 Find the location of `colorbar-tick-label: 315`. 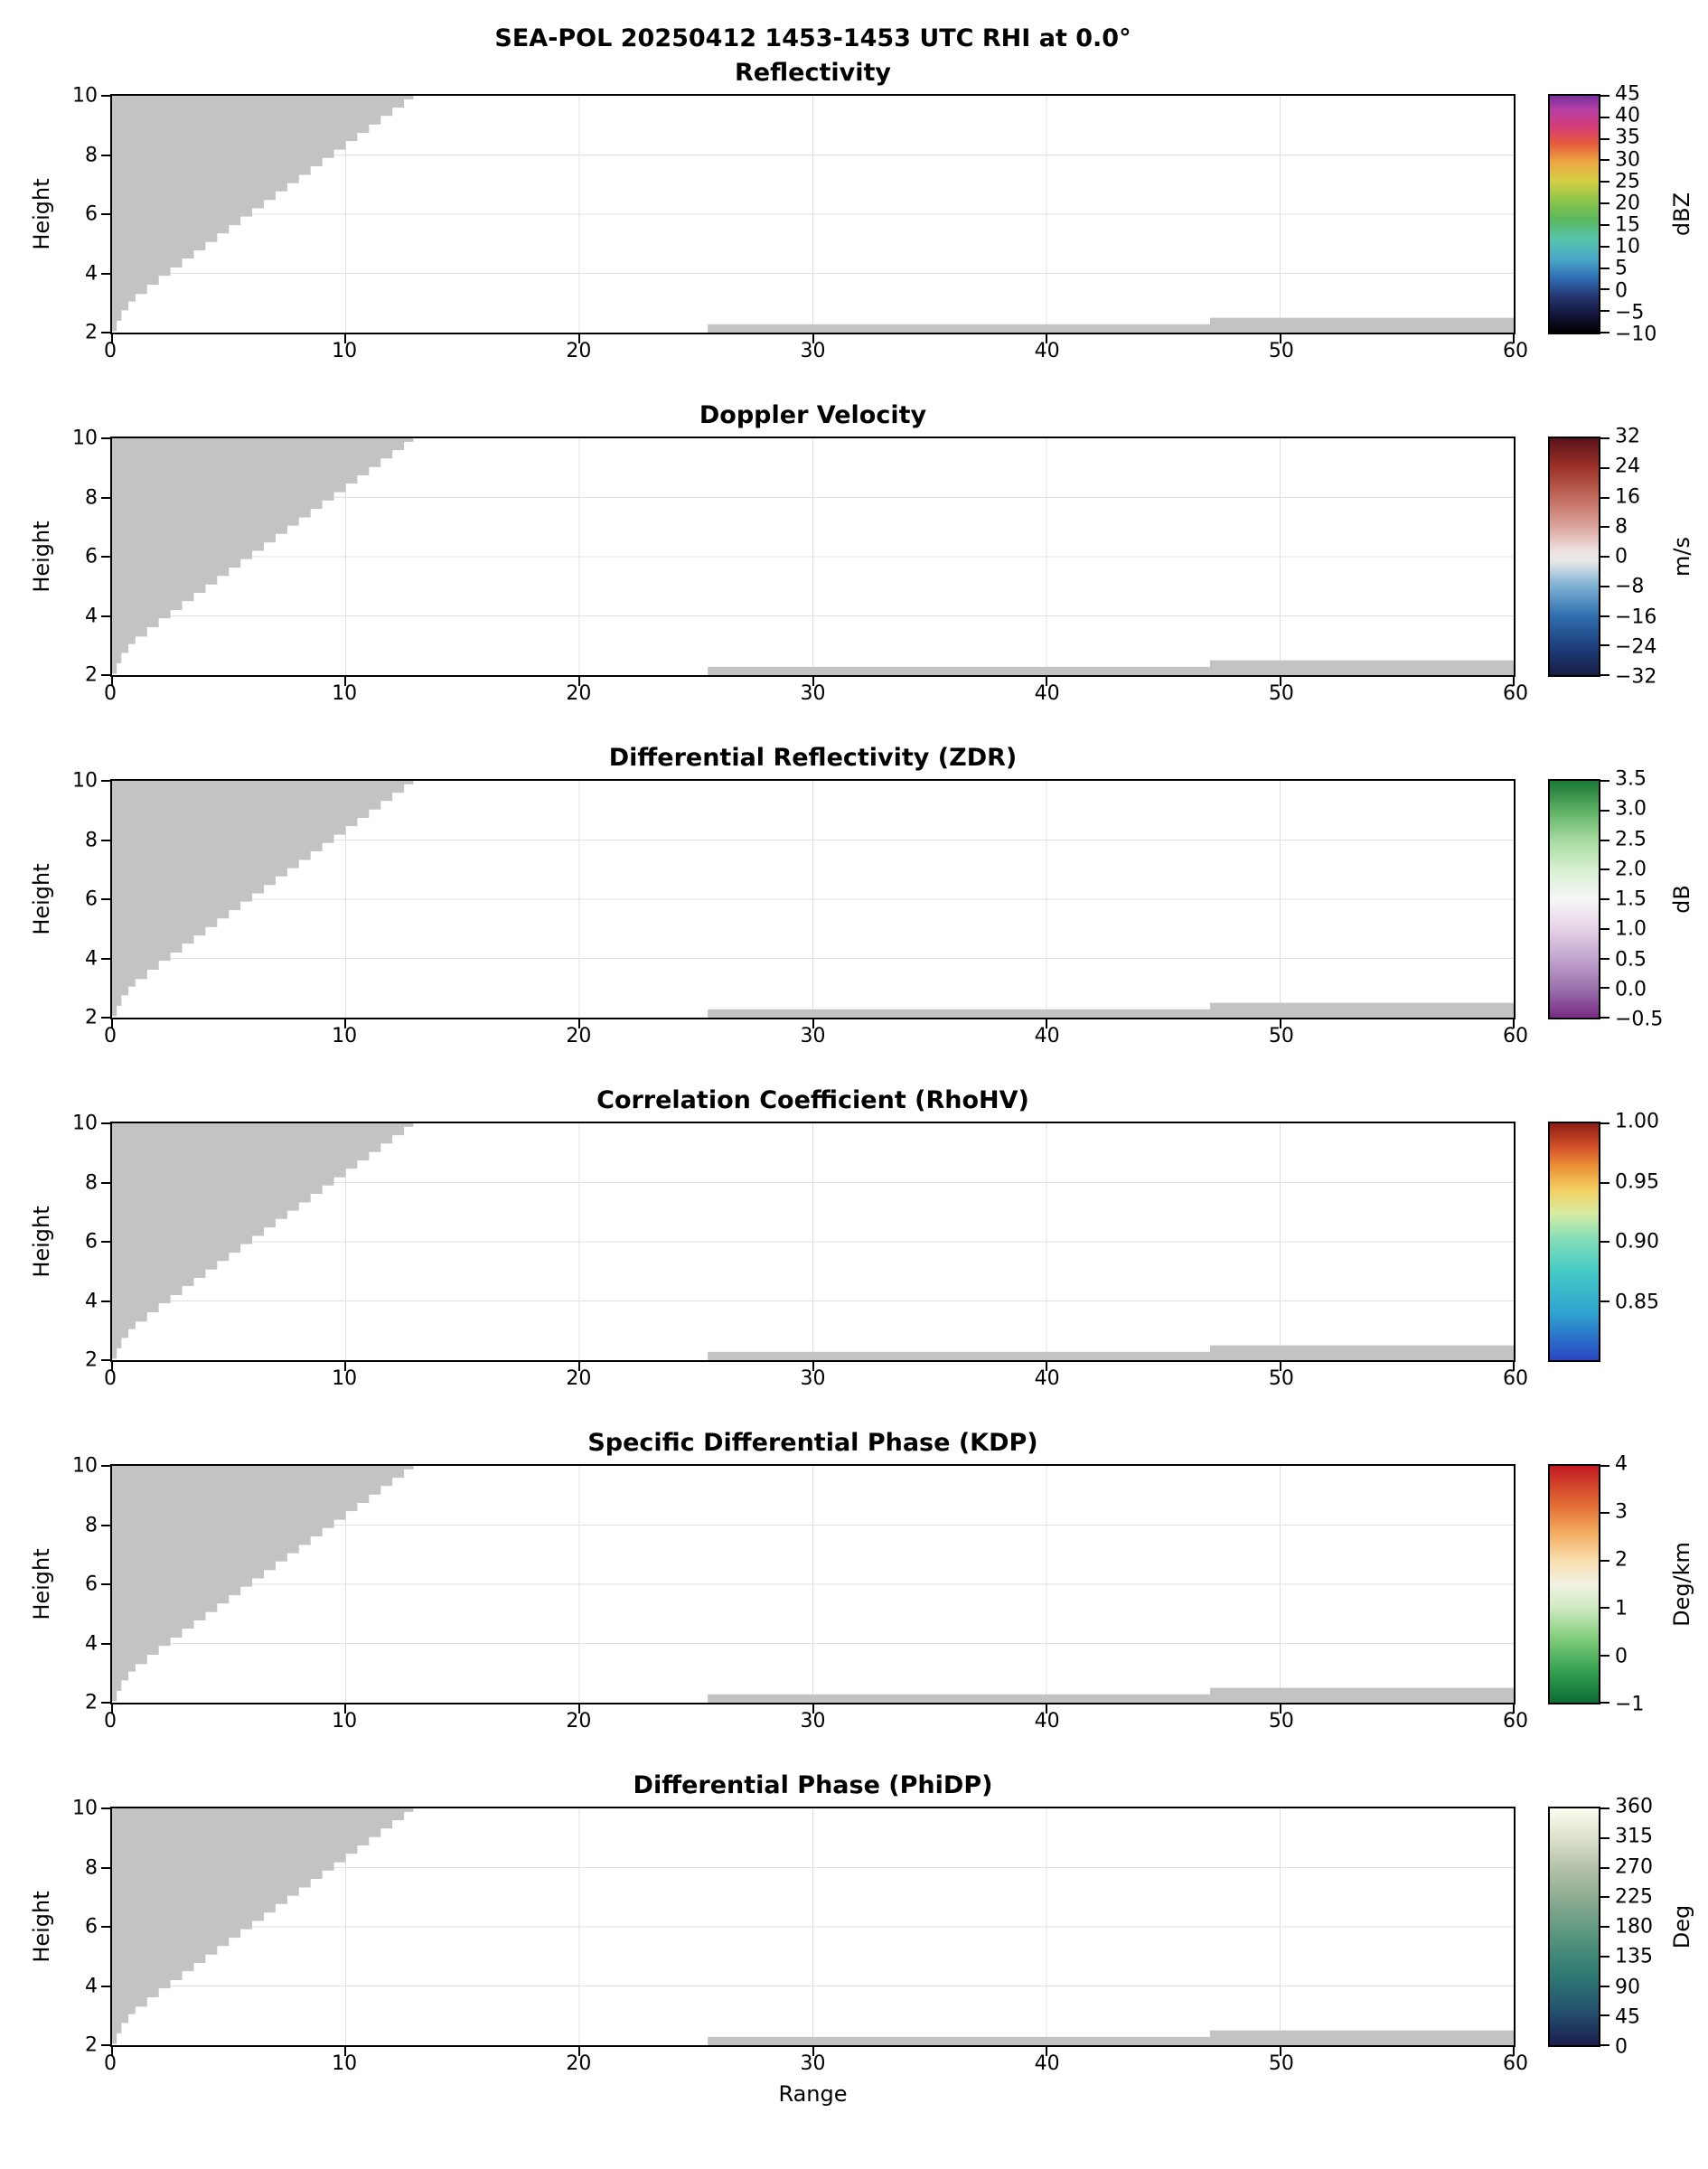

colorbar-tick-label: 315 is located at coordinates (1634, 1837).